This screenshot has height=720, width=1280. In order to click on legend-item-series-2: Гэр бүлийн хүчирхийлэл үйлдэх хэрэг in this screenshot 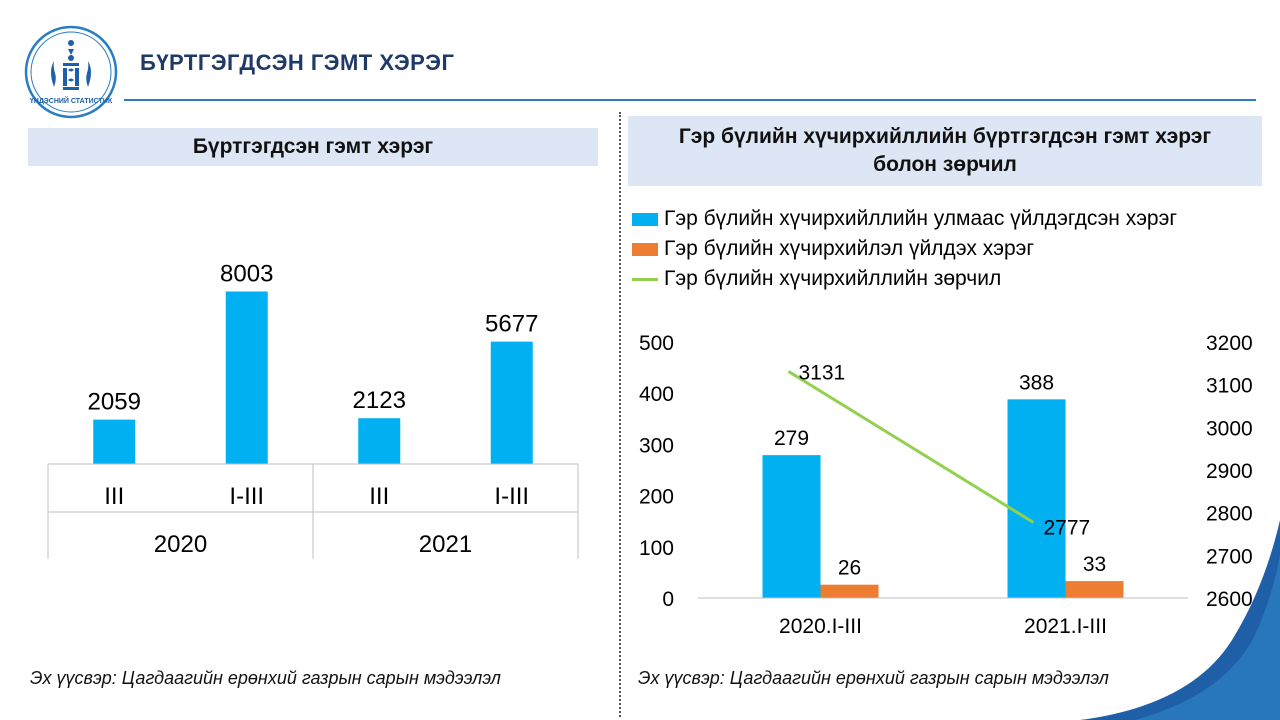, I will do `click(904, 249)`.